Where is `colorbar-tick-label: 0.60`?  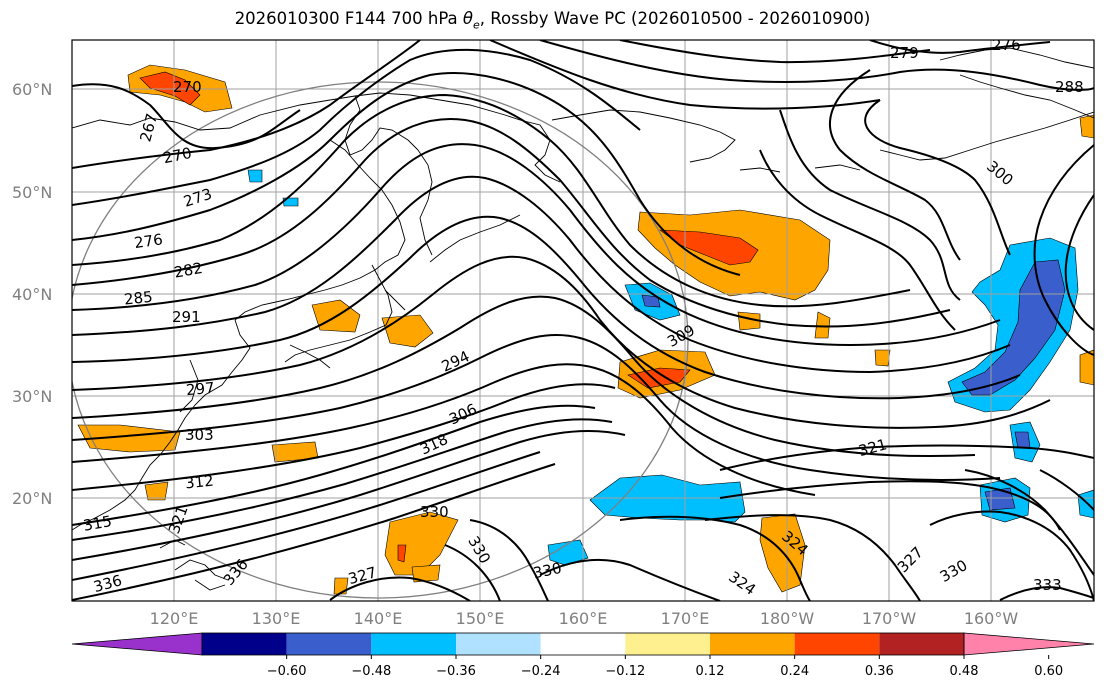 colorbar-tick-label: 0.60 is located at coordinates (1048, 671).